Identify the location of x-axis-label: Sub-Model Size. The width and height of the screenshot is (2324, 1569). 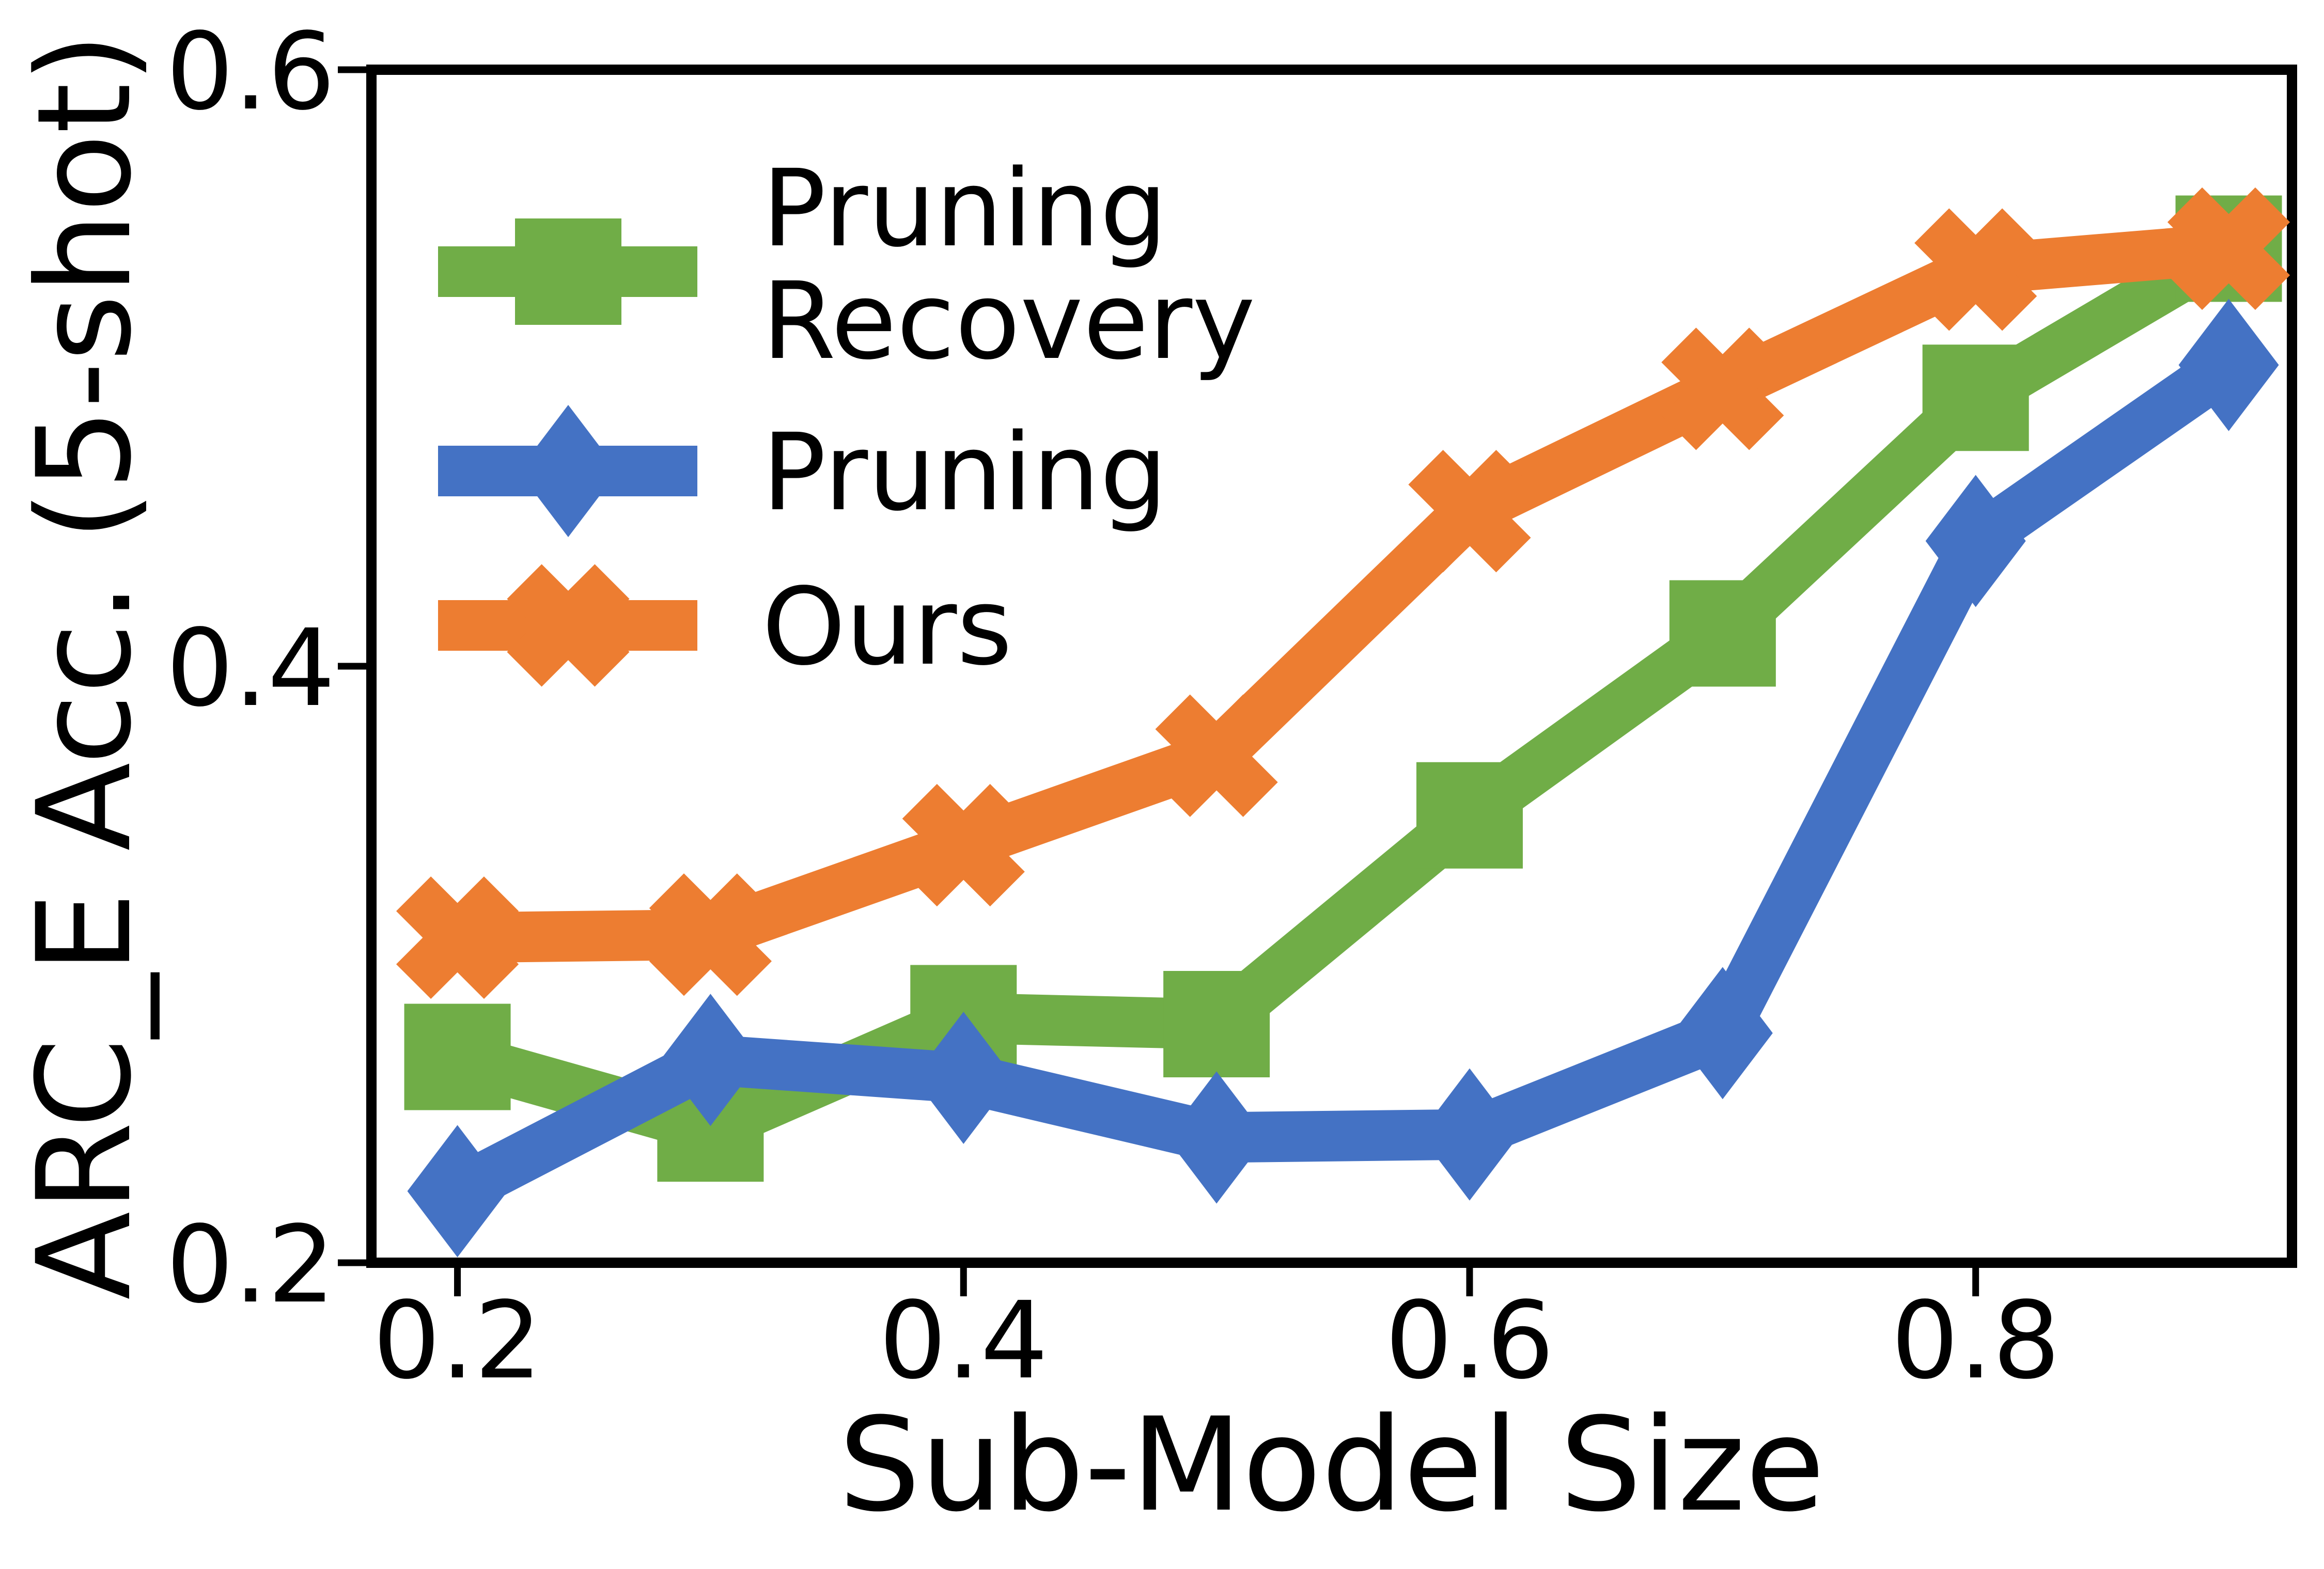
(1331, 1465).